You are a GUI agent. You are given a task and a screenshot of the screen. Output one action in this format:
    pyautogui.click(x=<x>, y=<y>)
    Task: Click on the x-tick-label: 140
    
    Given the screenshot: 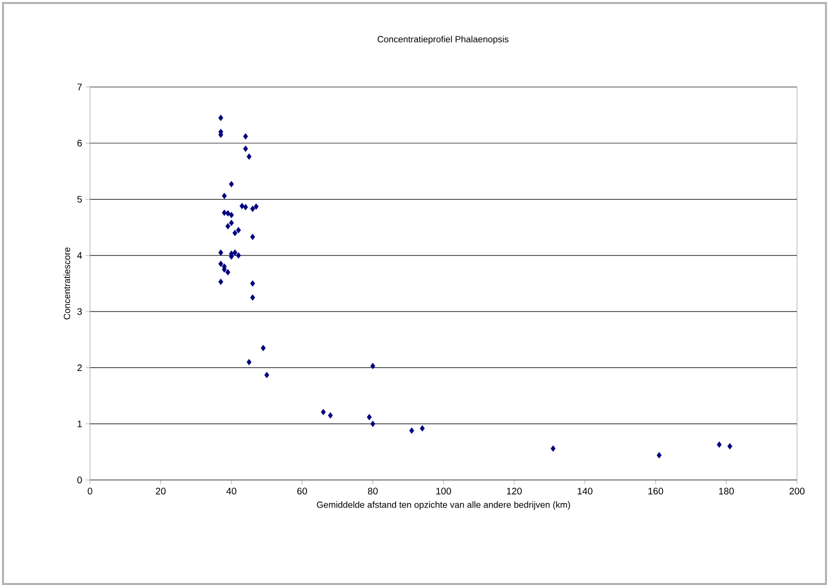 What is the action you would take?
    pyautogui.click(x=585, y=491)
    